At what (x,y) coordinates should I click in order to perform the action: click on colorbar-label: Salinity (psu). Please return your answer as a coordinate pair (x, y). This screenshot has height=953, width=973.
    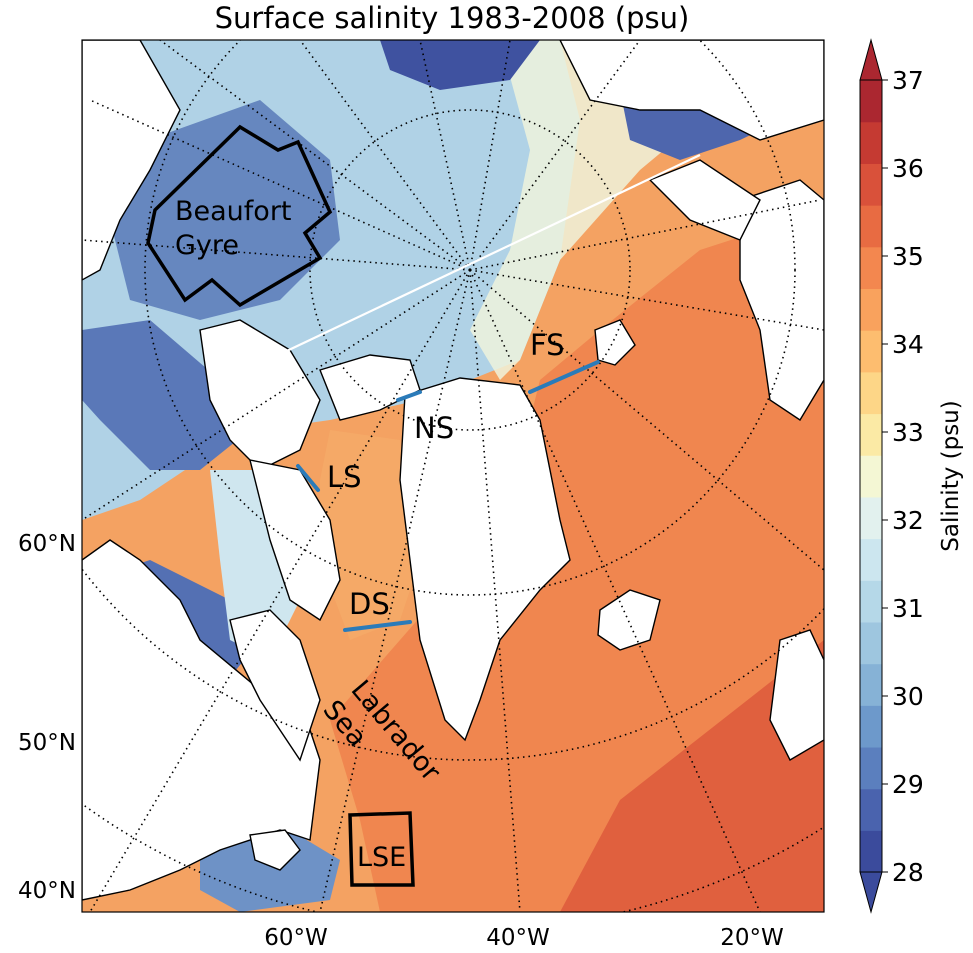
    Looking at the image, I should click on (951, 476).